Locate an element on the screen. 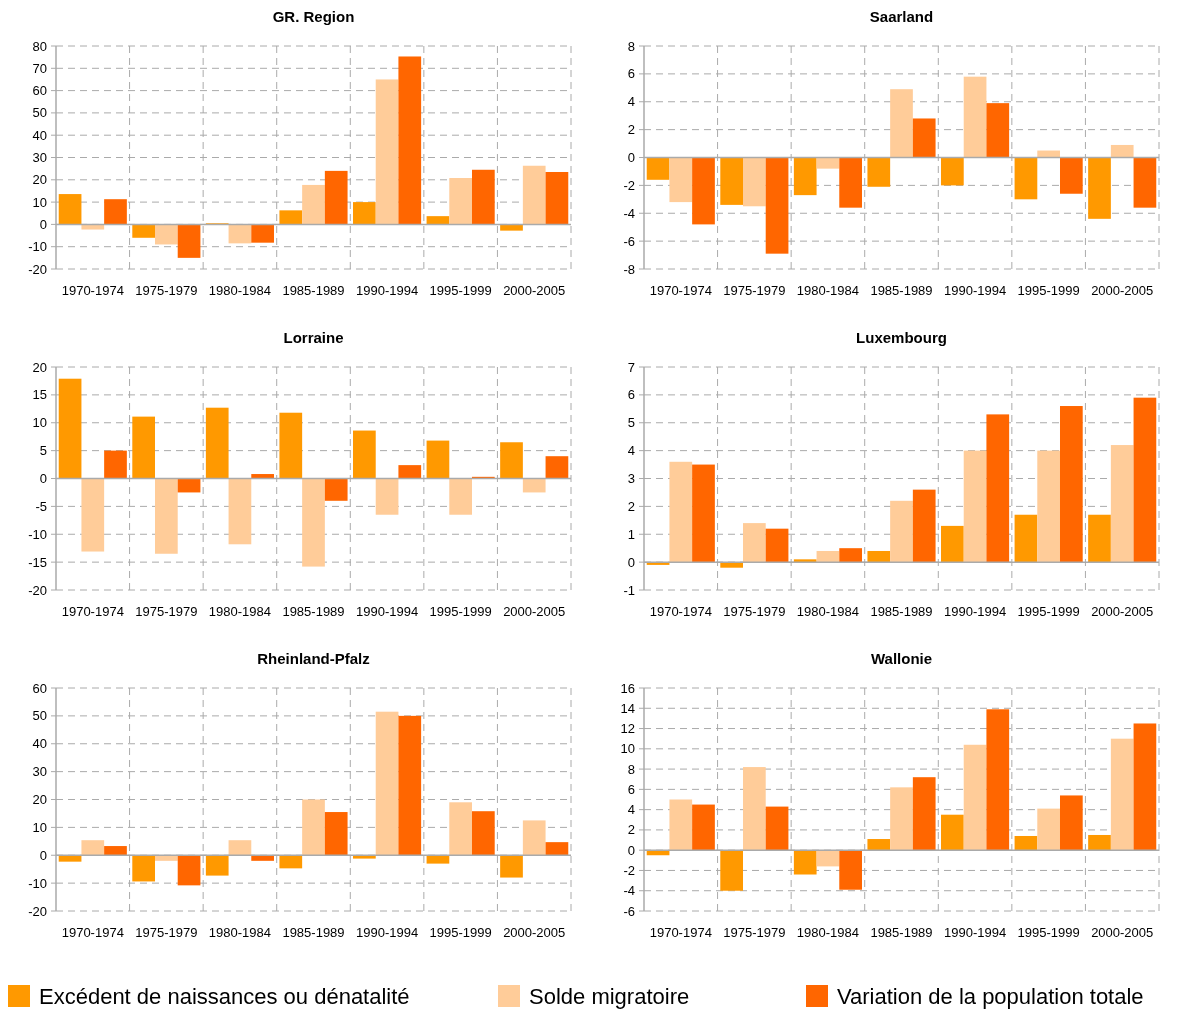 This screenshot has width=1179, height=1021. y-tick-label: -5 is located at coordinates (41, 506).